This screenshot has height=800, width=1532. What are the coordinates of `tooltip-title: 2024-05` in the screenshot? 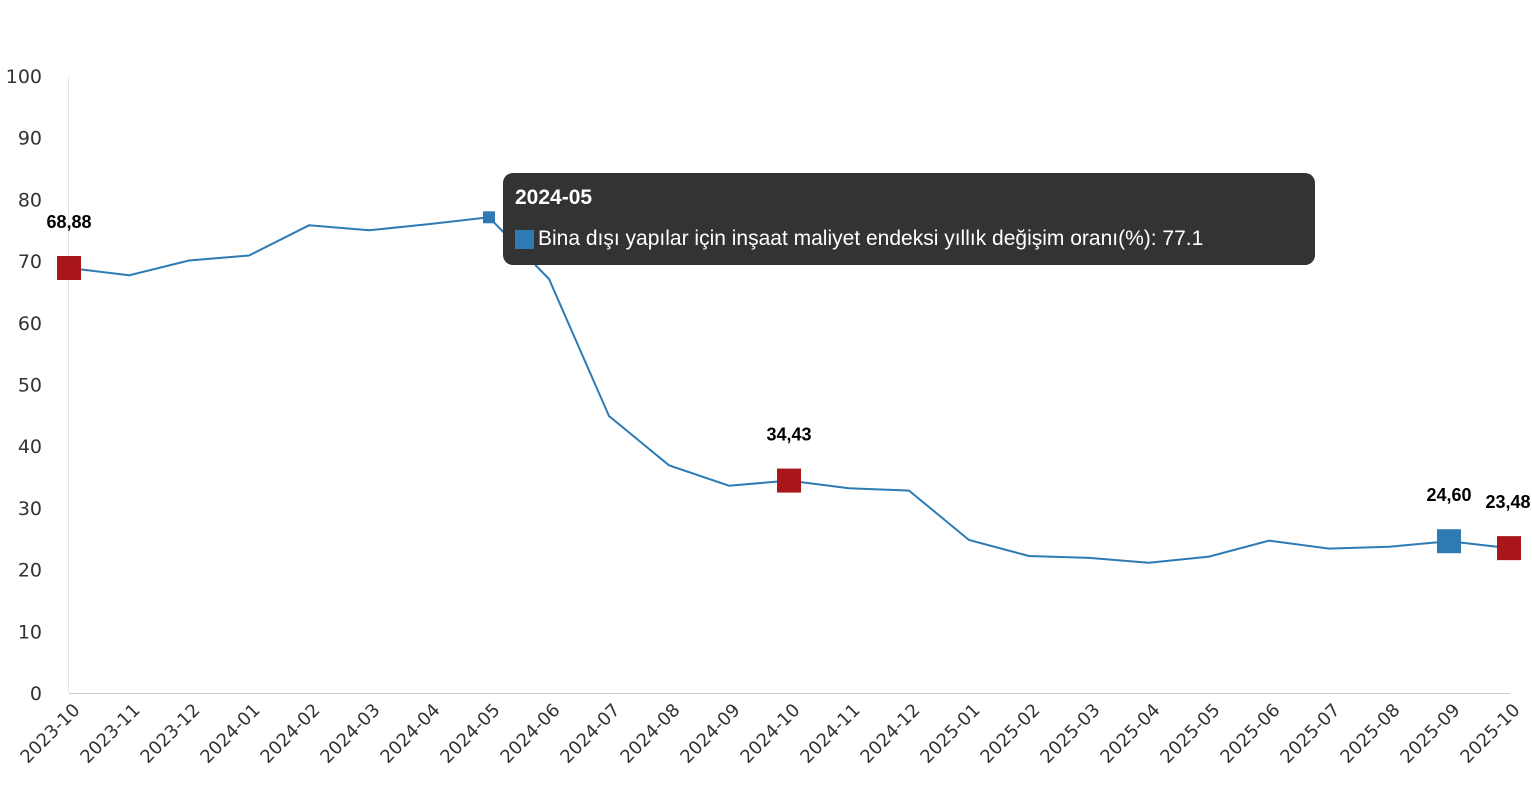 It's located at (554, 197).